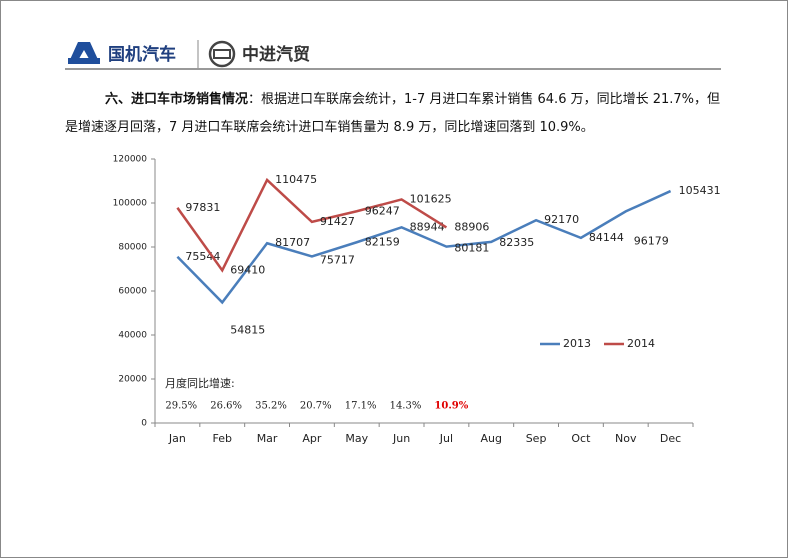 The height and width of the screenshot is (558, 788). What do you see at coordinates (177, 438) in the screenshot?
I see `x-tick-label: Jan` at bounding box center [177, 438].